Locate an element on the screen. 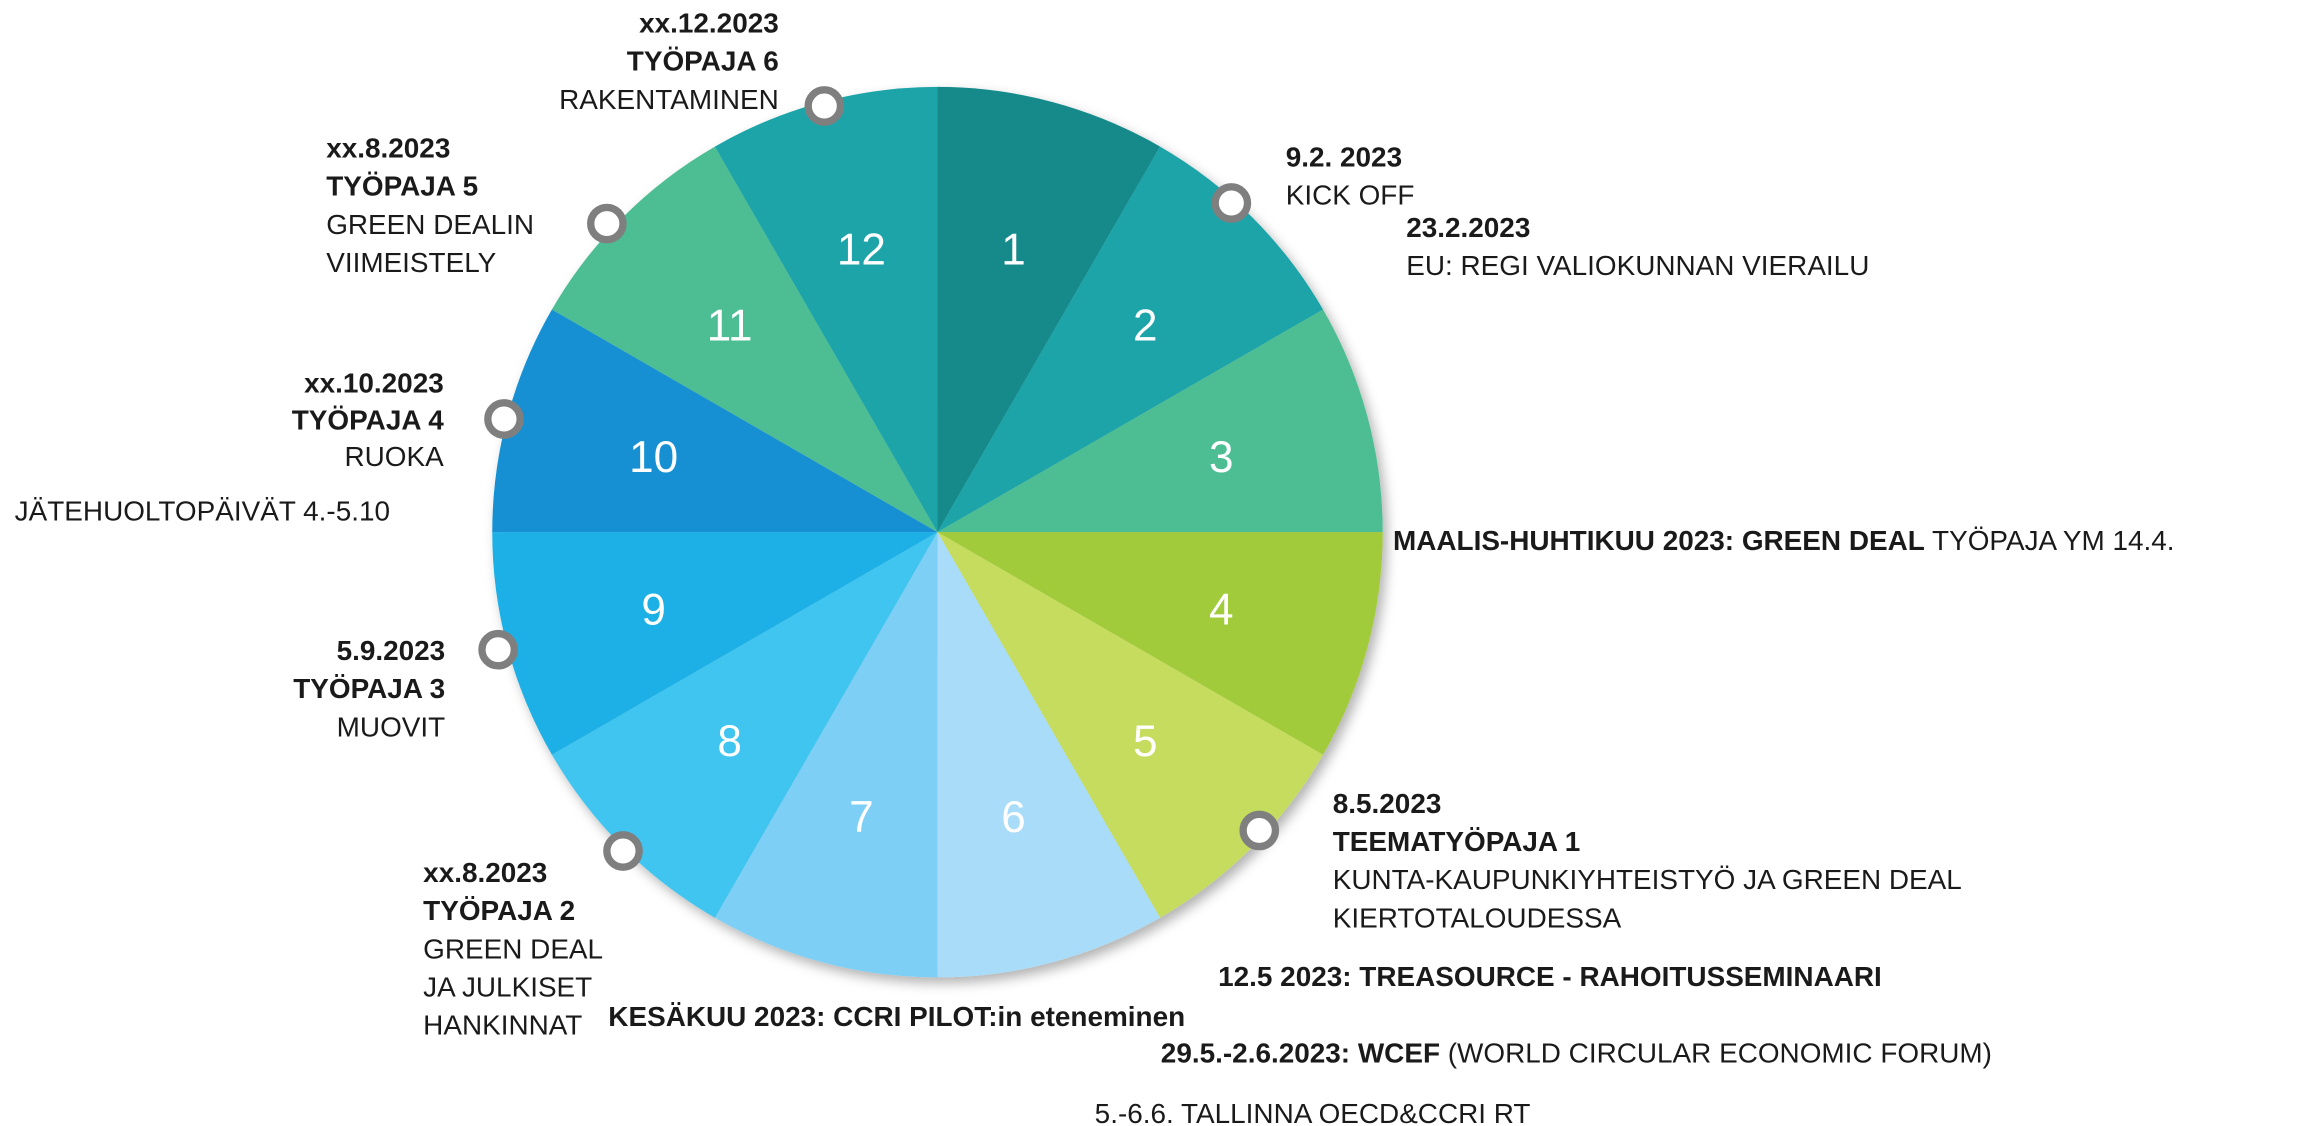 This screenshot has height=1126, width=2304. annotation-text: VIIMEISTELY is located at coordinates (411, 262).